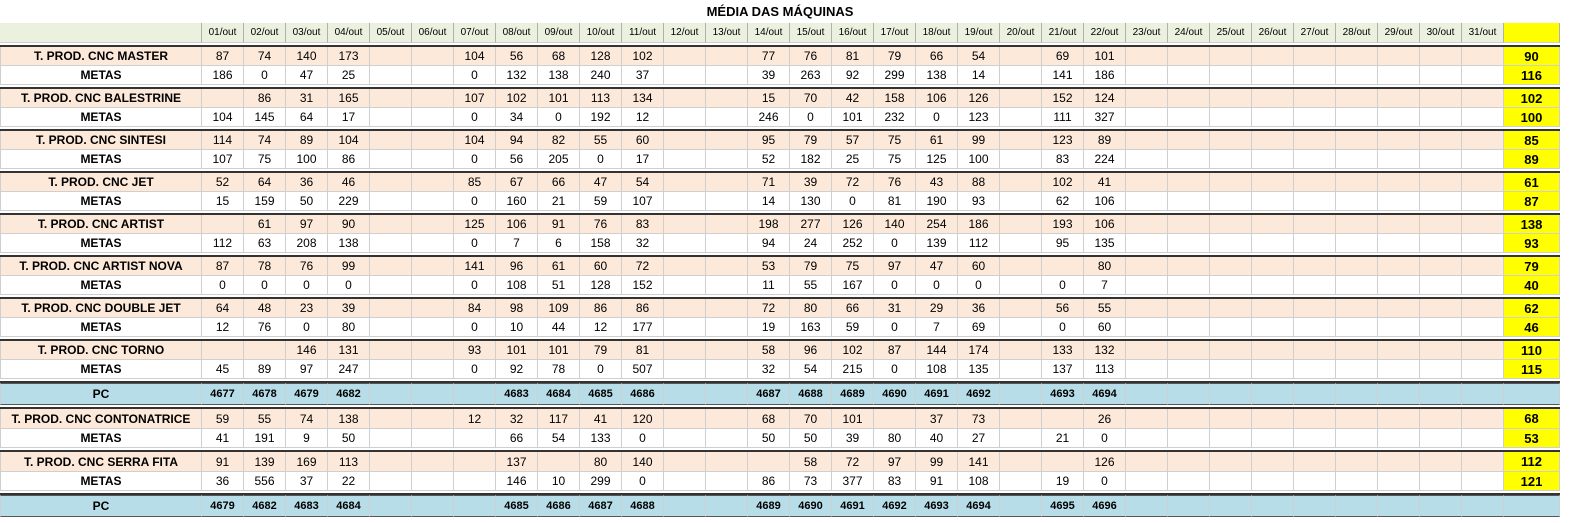  What do you see at coordinates (811, 506) in the screenshot?
I see `pc-cell: 4690` at bounding box center [811, 506].